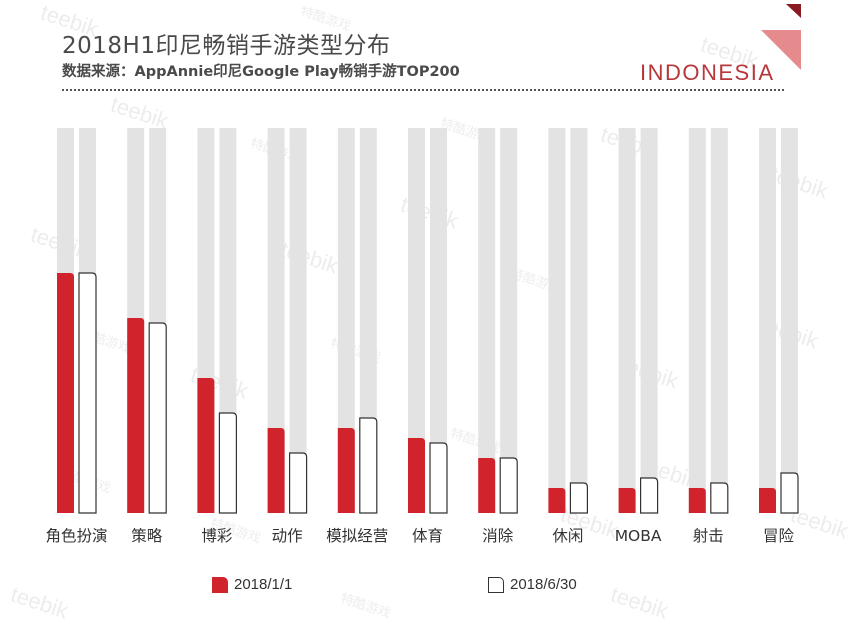 Image resolution: width=849 pixels, height=627 pixels. I want to click on category-label: 策略, so click(147, 536).